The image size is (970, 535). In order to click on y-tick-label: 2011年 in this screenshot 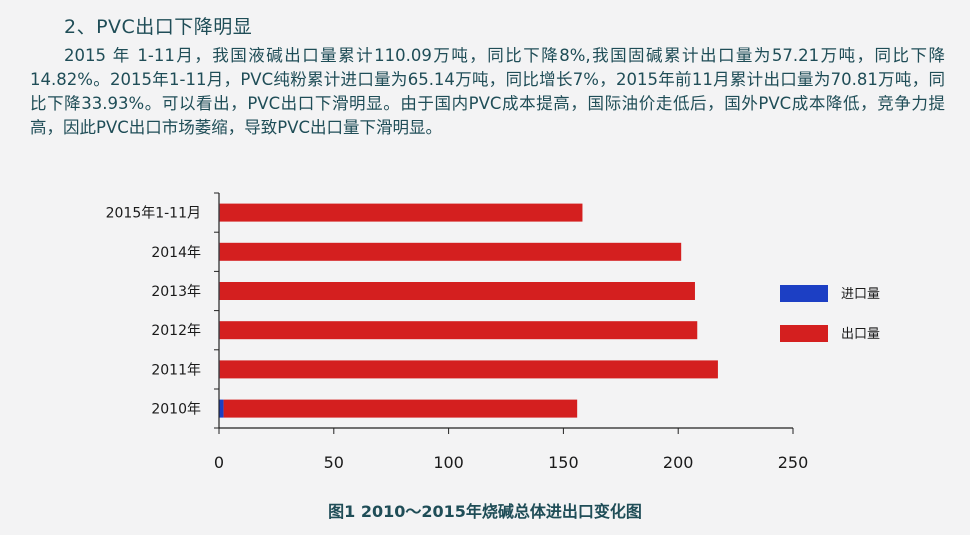, I will do `click(176, 370)`.